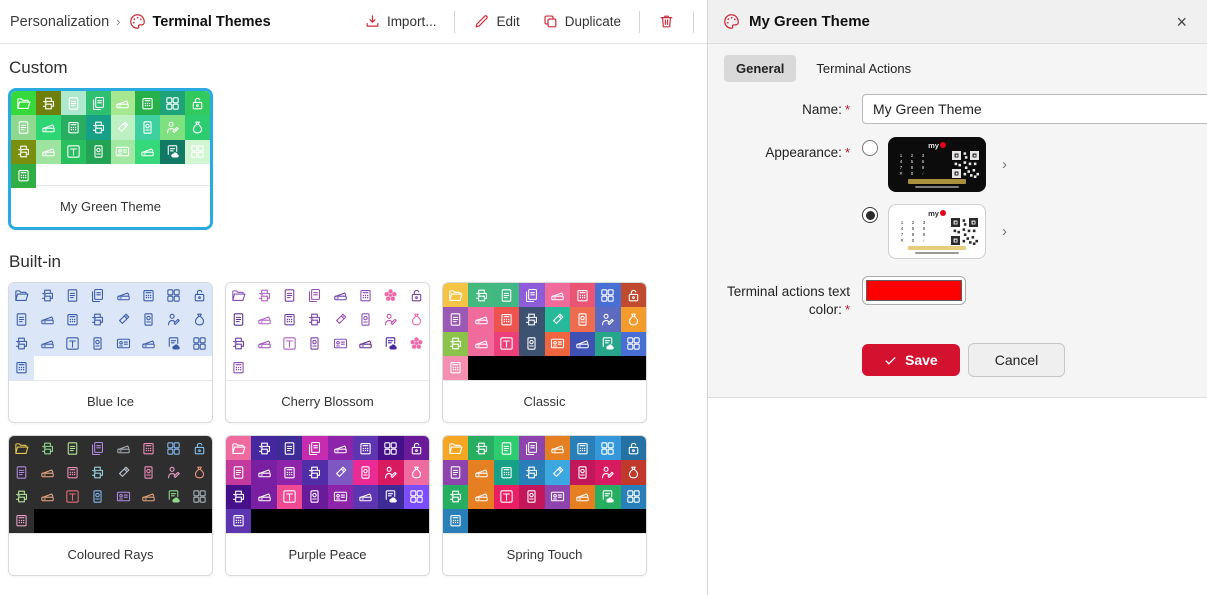 This screenshot has width=1207, height=595. I want to click on appearance-preview-light: my 1 2 3 4 5 6 7 8 9 ✕ 0 ✓, so click(937, 231).